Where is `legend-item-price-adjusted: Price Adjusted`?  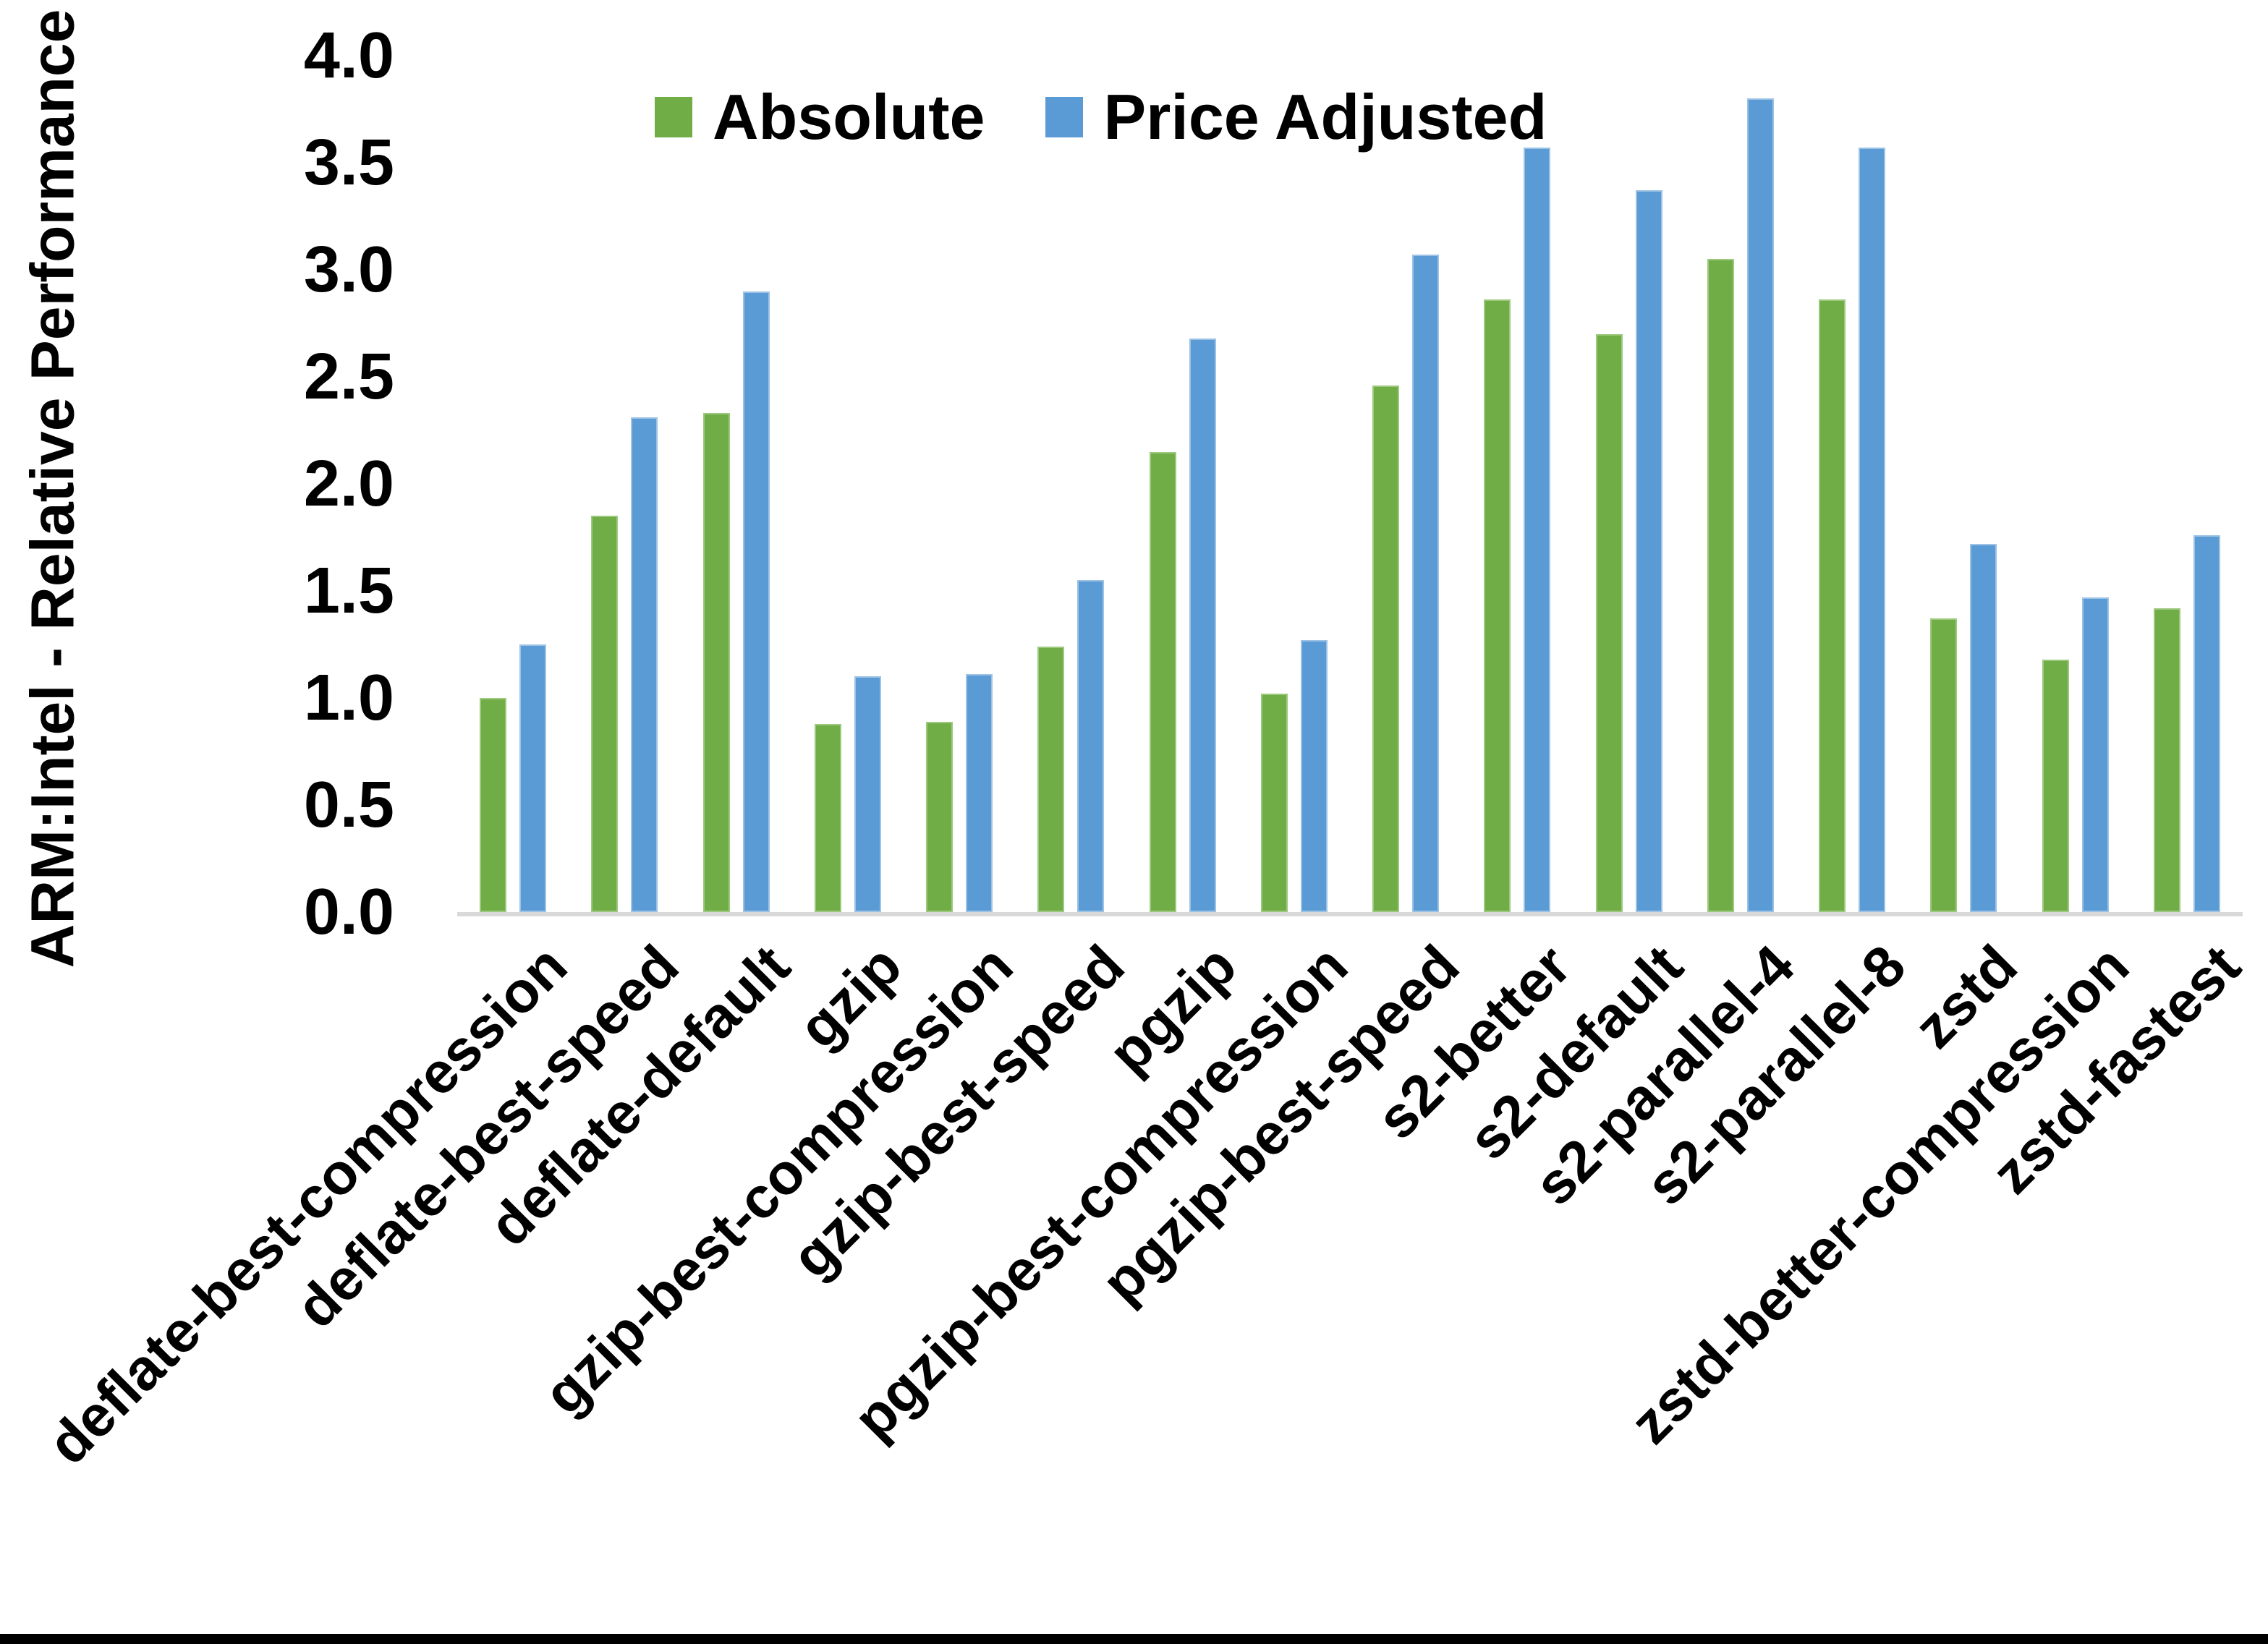
legend-item-price-adjusted: Price Adjusted is located at coordinates (1296, 117).